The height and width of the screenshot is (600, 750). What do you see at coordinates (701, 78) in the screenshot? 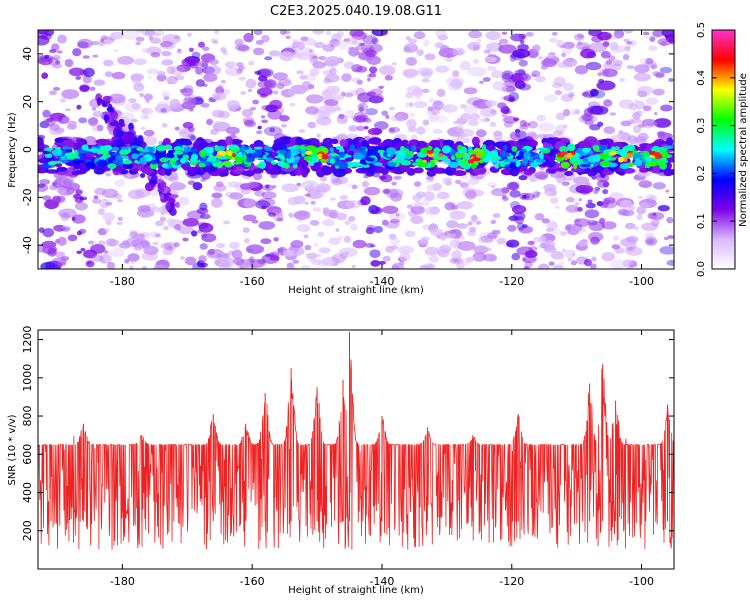
I see `colorbar-tick-label: 0.4` at bounding box center [701, 78].